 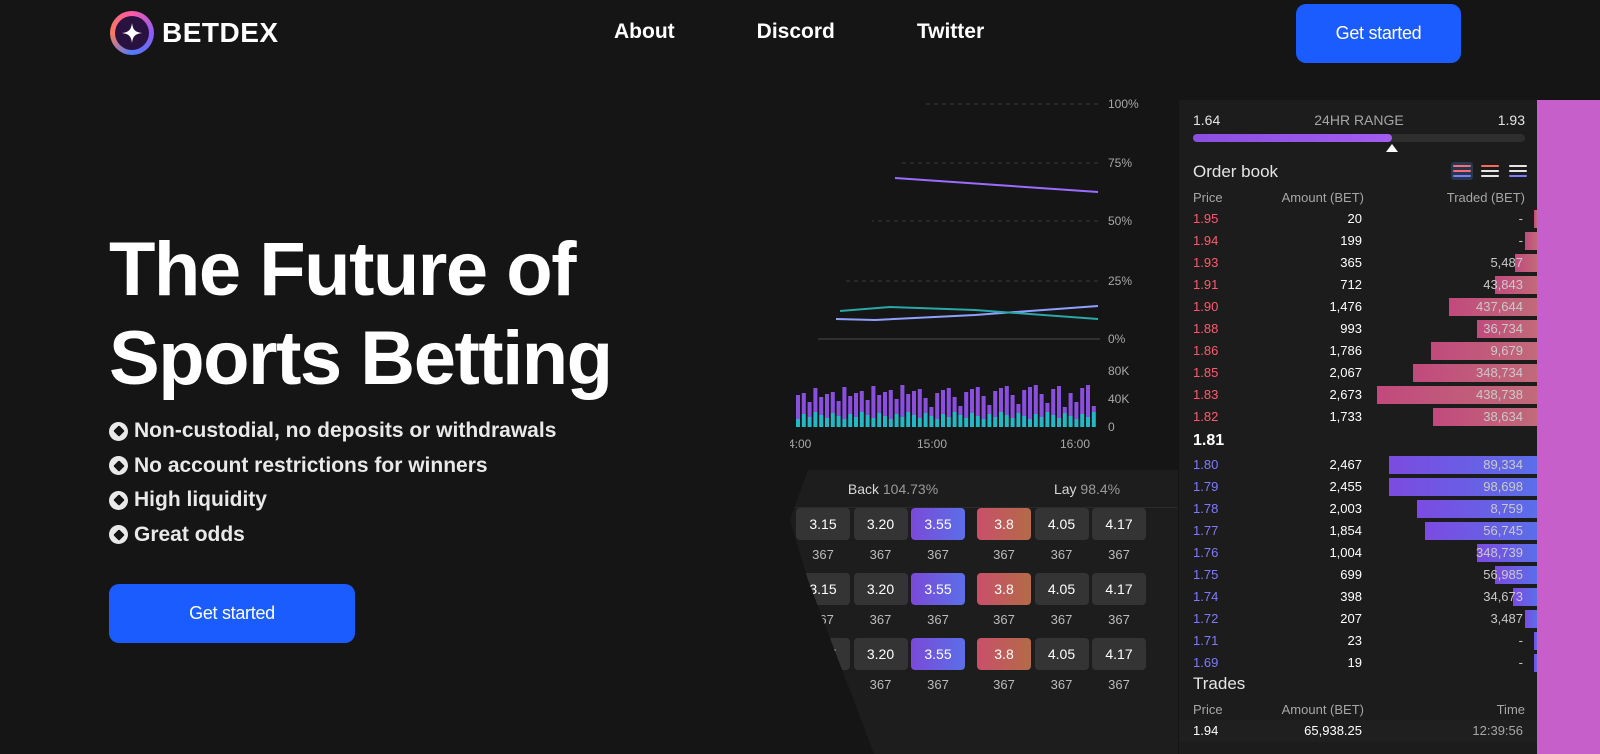 I want to click on bid-row: 1.80 2,467 89,334, so click(x=1358, y=465).